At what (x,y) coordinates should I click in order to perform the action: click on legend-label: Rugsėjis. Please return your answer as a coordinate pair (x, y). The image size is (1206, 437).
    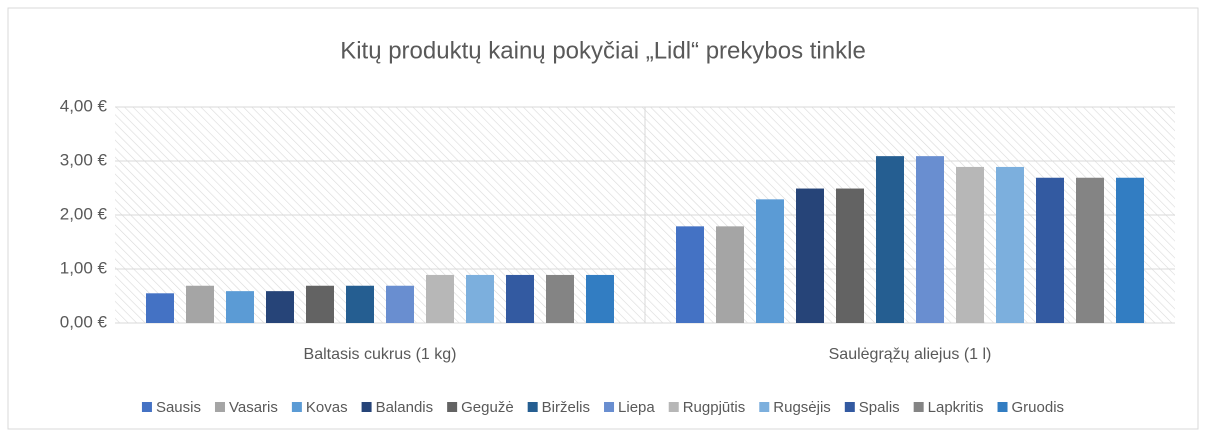
    Looking at the image, I should click on (802, 407).